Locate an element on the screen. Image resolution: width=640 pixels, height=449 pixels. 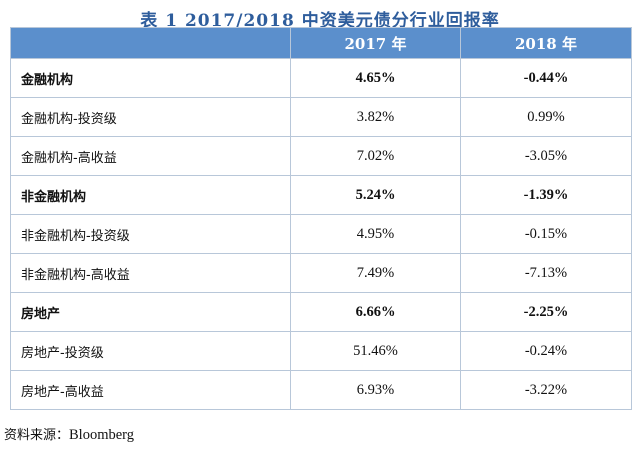
row-label: 房地产-投资级 is located at coordinates (150, 351).